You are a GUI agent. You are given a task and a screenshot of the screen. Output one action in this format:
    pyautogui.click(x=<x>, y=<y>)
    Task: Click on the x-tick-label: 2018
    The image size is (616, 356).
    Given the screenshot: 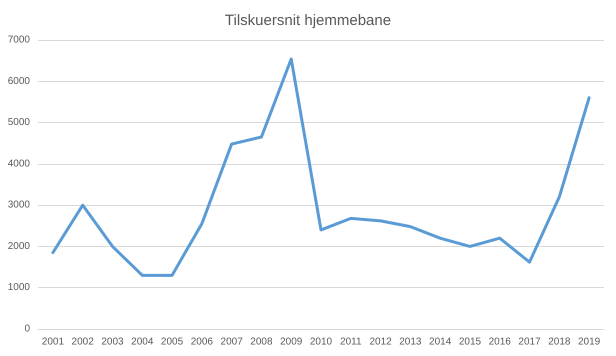 What is the action you would take?
    pyautogui.click(x=559, y=342)
    